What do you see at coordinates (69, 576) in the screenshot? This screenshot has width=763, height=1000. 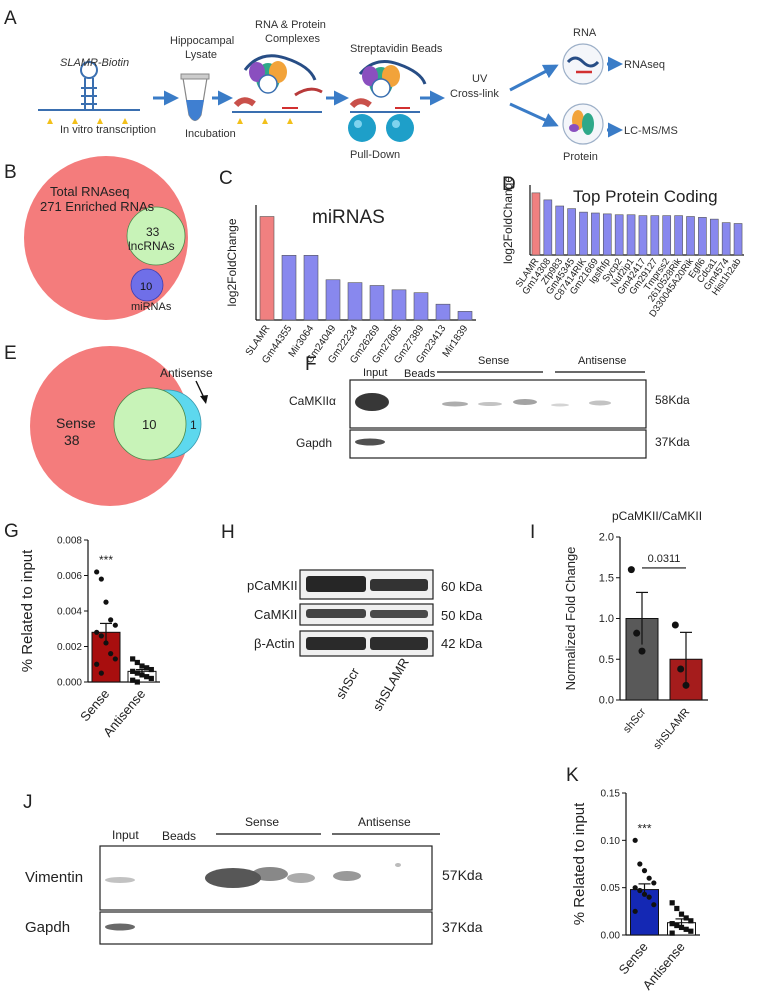 I see `y-tick-label: 0.006` at bounding box center [69, 576].